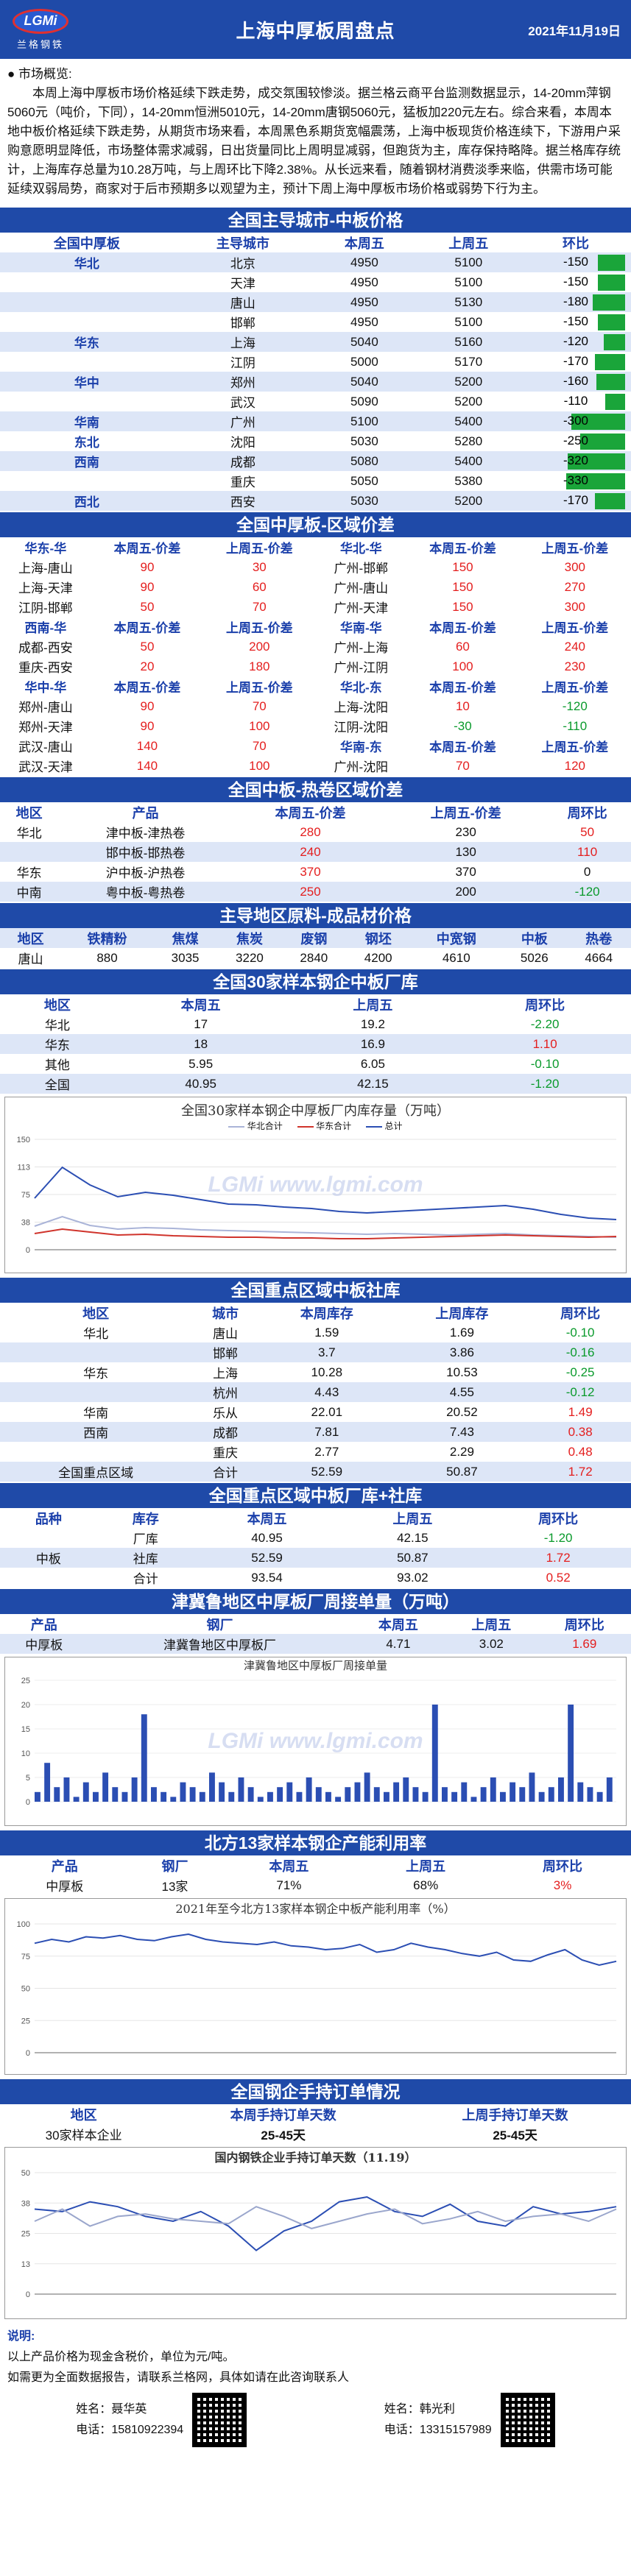 The image size is (631, 2576). I want to click on cell: 华东, so click(57, 1045).